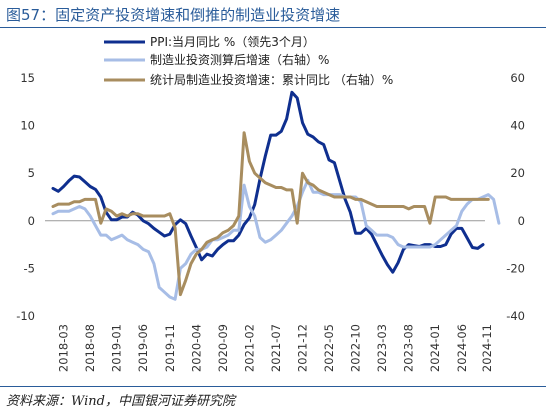 The width and height of the screenshot is (546, 414). What do you see at coordinates (196, 348) in the screenshot?
I see `x-axis-tick-label: 2020-04` at bounding box center [196, 348].